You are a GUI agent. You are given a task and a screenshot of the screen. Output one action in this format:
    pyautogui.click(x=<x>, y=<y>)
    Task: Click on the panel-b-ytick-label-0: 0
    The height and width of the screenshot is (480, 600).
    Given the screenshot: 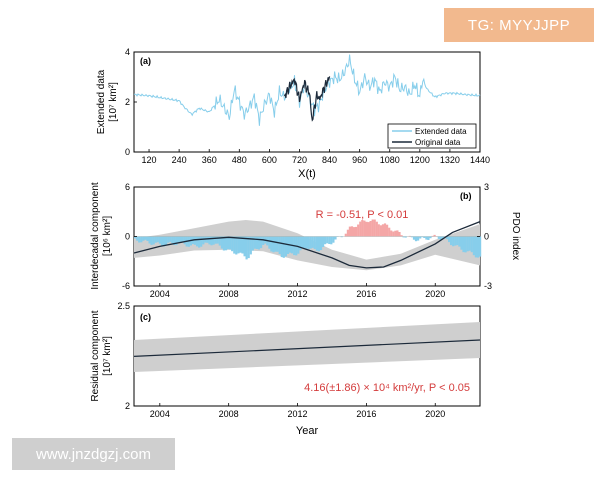 What is the action you would take?
    pyautogui.click(x=127, y=237)
    